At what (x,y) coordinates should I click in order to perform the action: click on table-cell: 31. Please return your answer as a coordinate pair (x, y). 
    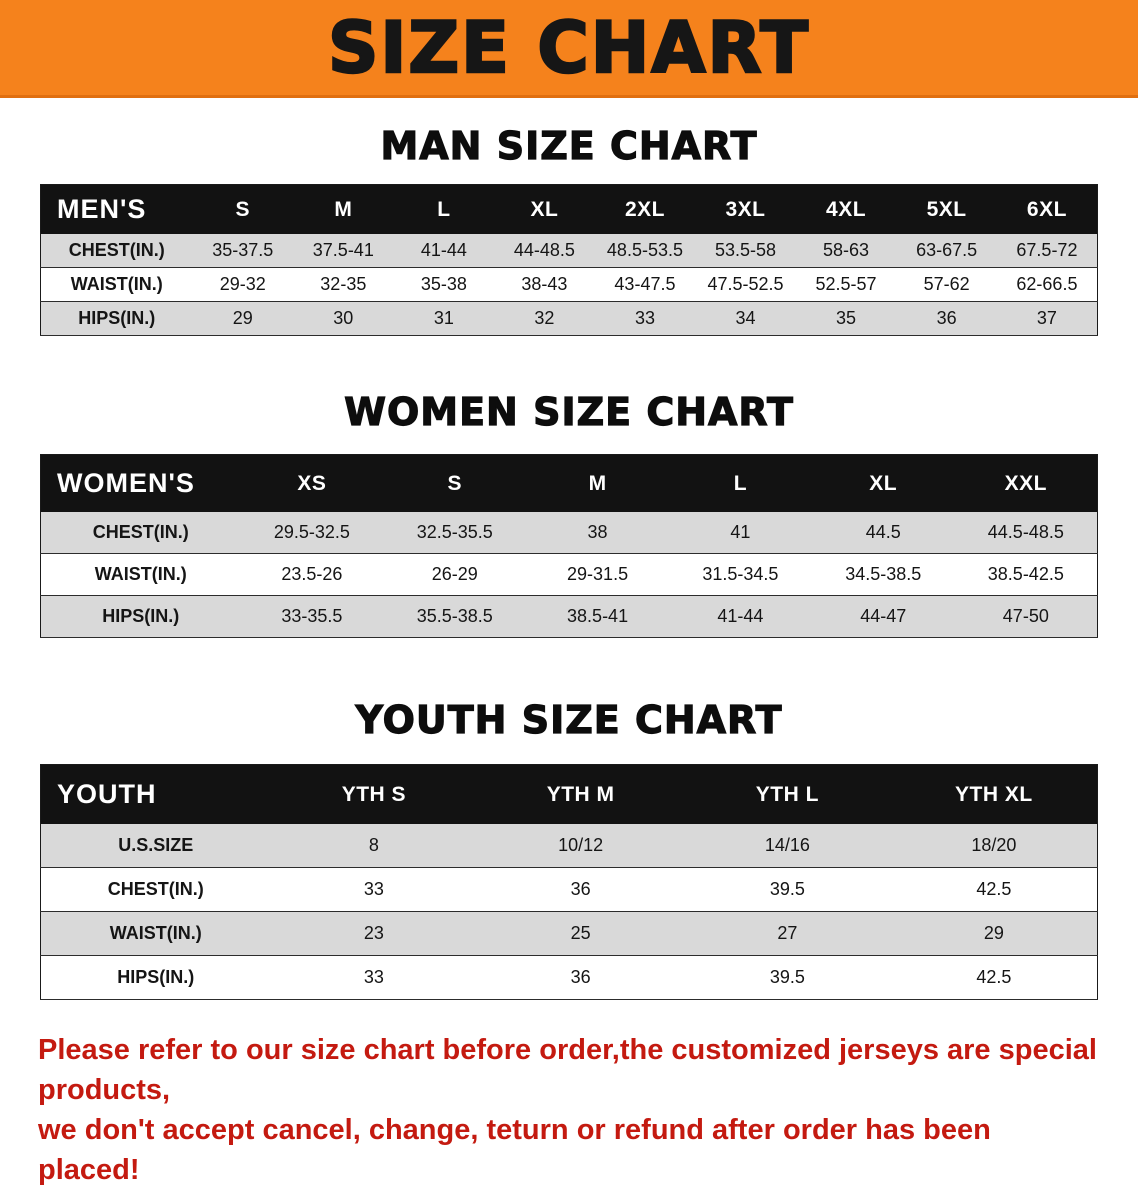
    Looking at the image, I should click on (443, 318).